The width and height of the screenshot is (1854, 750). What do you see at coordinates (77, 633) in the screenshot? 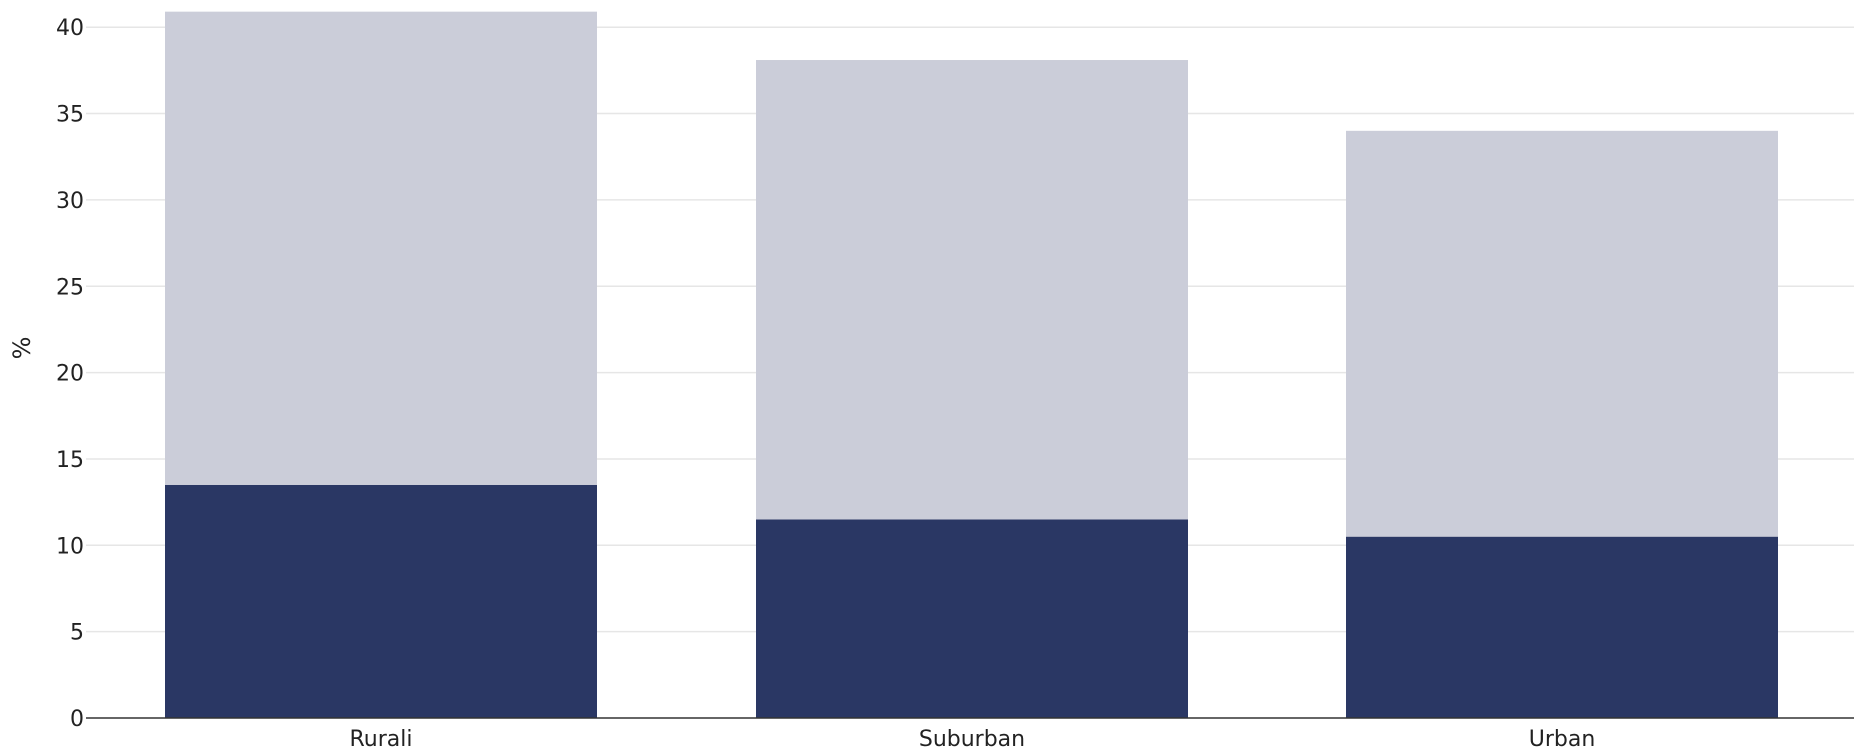
I see `y-tick-label: 5` at bounding box center [77, 633].